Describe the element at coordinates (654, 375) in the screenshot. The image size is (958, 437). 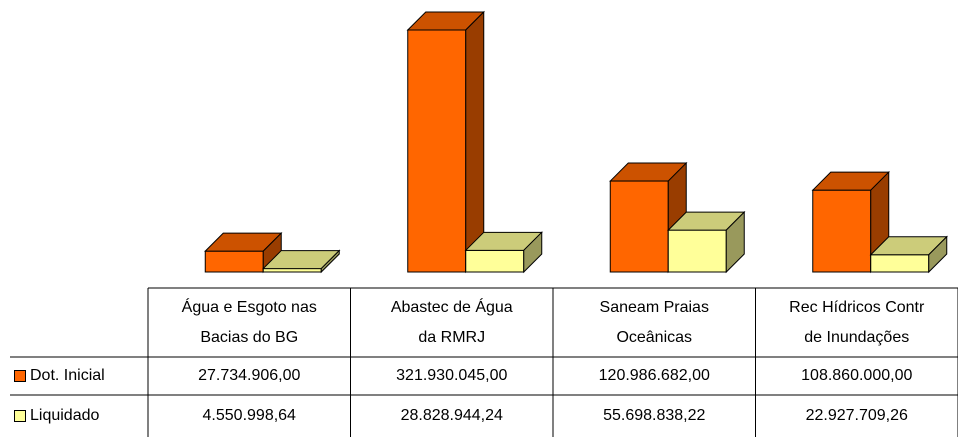
I see `value-label: 120.986.682,00` at that location.